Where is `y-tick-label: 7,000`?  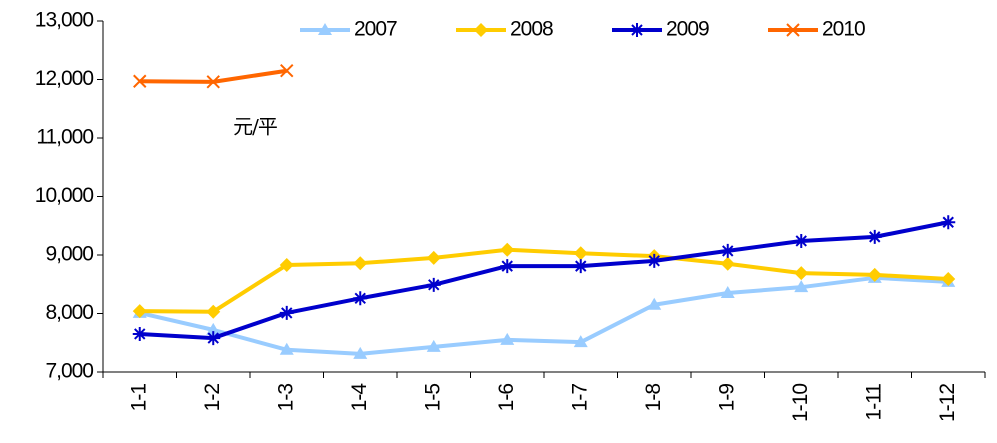 y-tick-label: 7,000 is located at coordinates (69, 371).